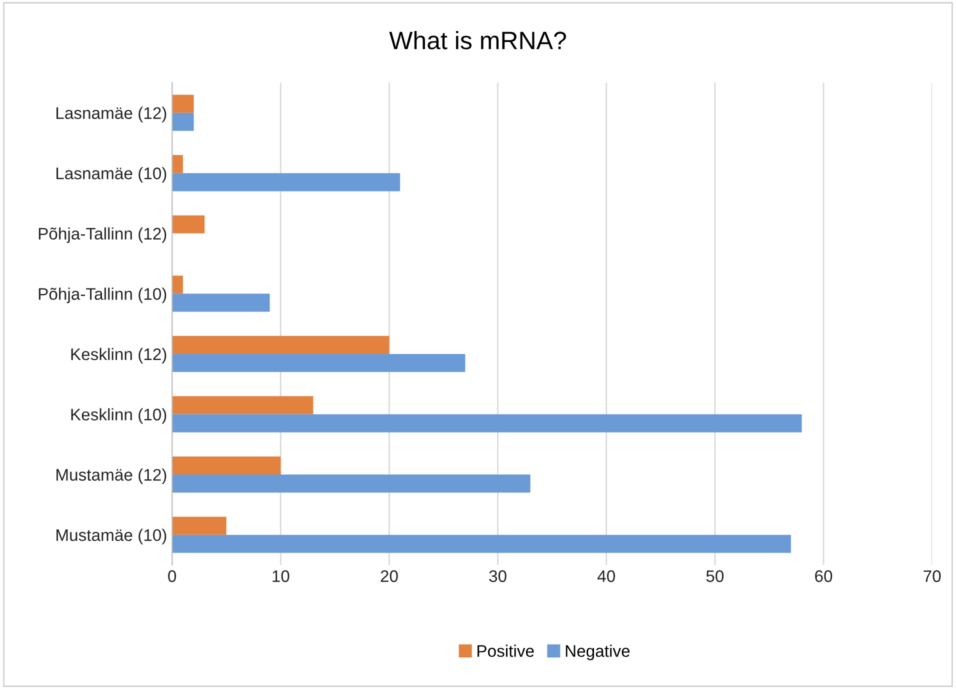 The width and height of the screenshot is (956, 689). What do you see at coordinates (111, 114) in the screenshot?
I see `y-tick-label: Lasnamäe (12)` at bounding box center [111, 114].